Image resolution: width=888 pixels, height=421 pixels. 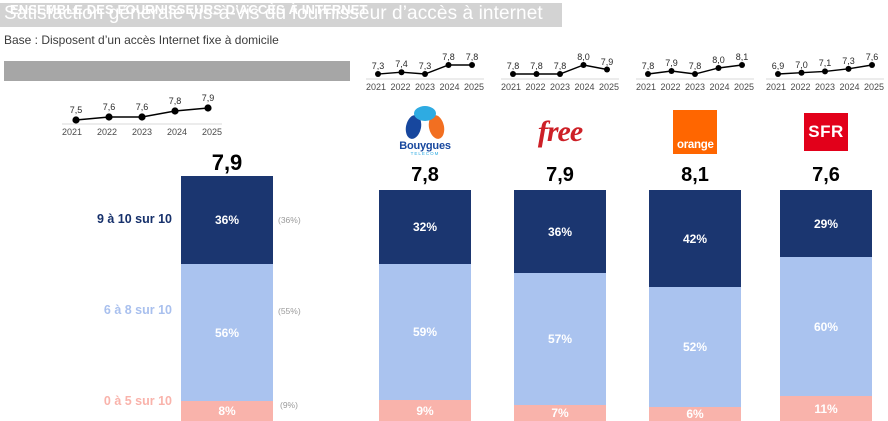 I want to click on segment-bottom-ensemble: 8%, so click(x=227, y=411).